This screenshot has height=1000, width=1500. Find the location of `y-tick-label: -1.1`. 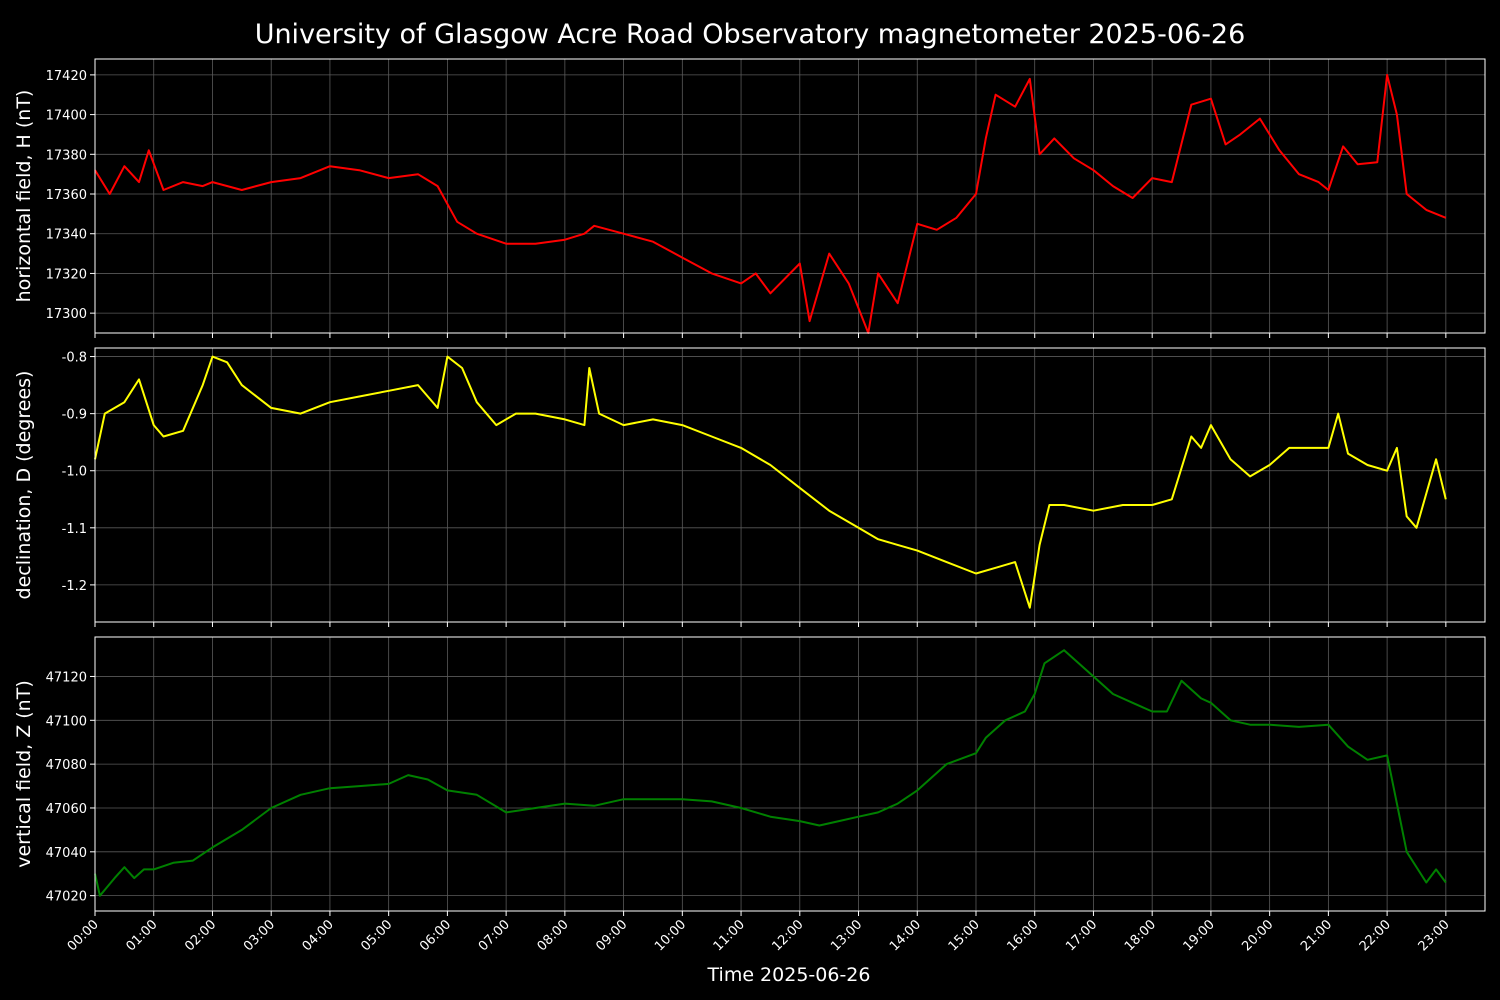

y-tick-label: -1.1 is located at coordinates (74, 529).